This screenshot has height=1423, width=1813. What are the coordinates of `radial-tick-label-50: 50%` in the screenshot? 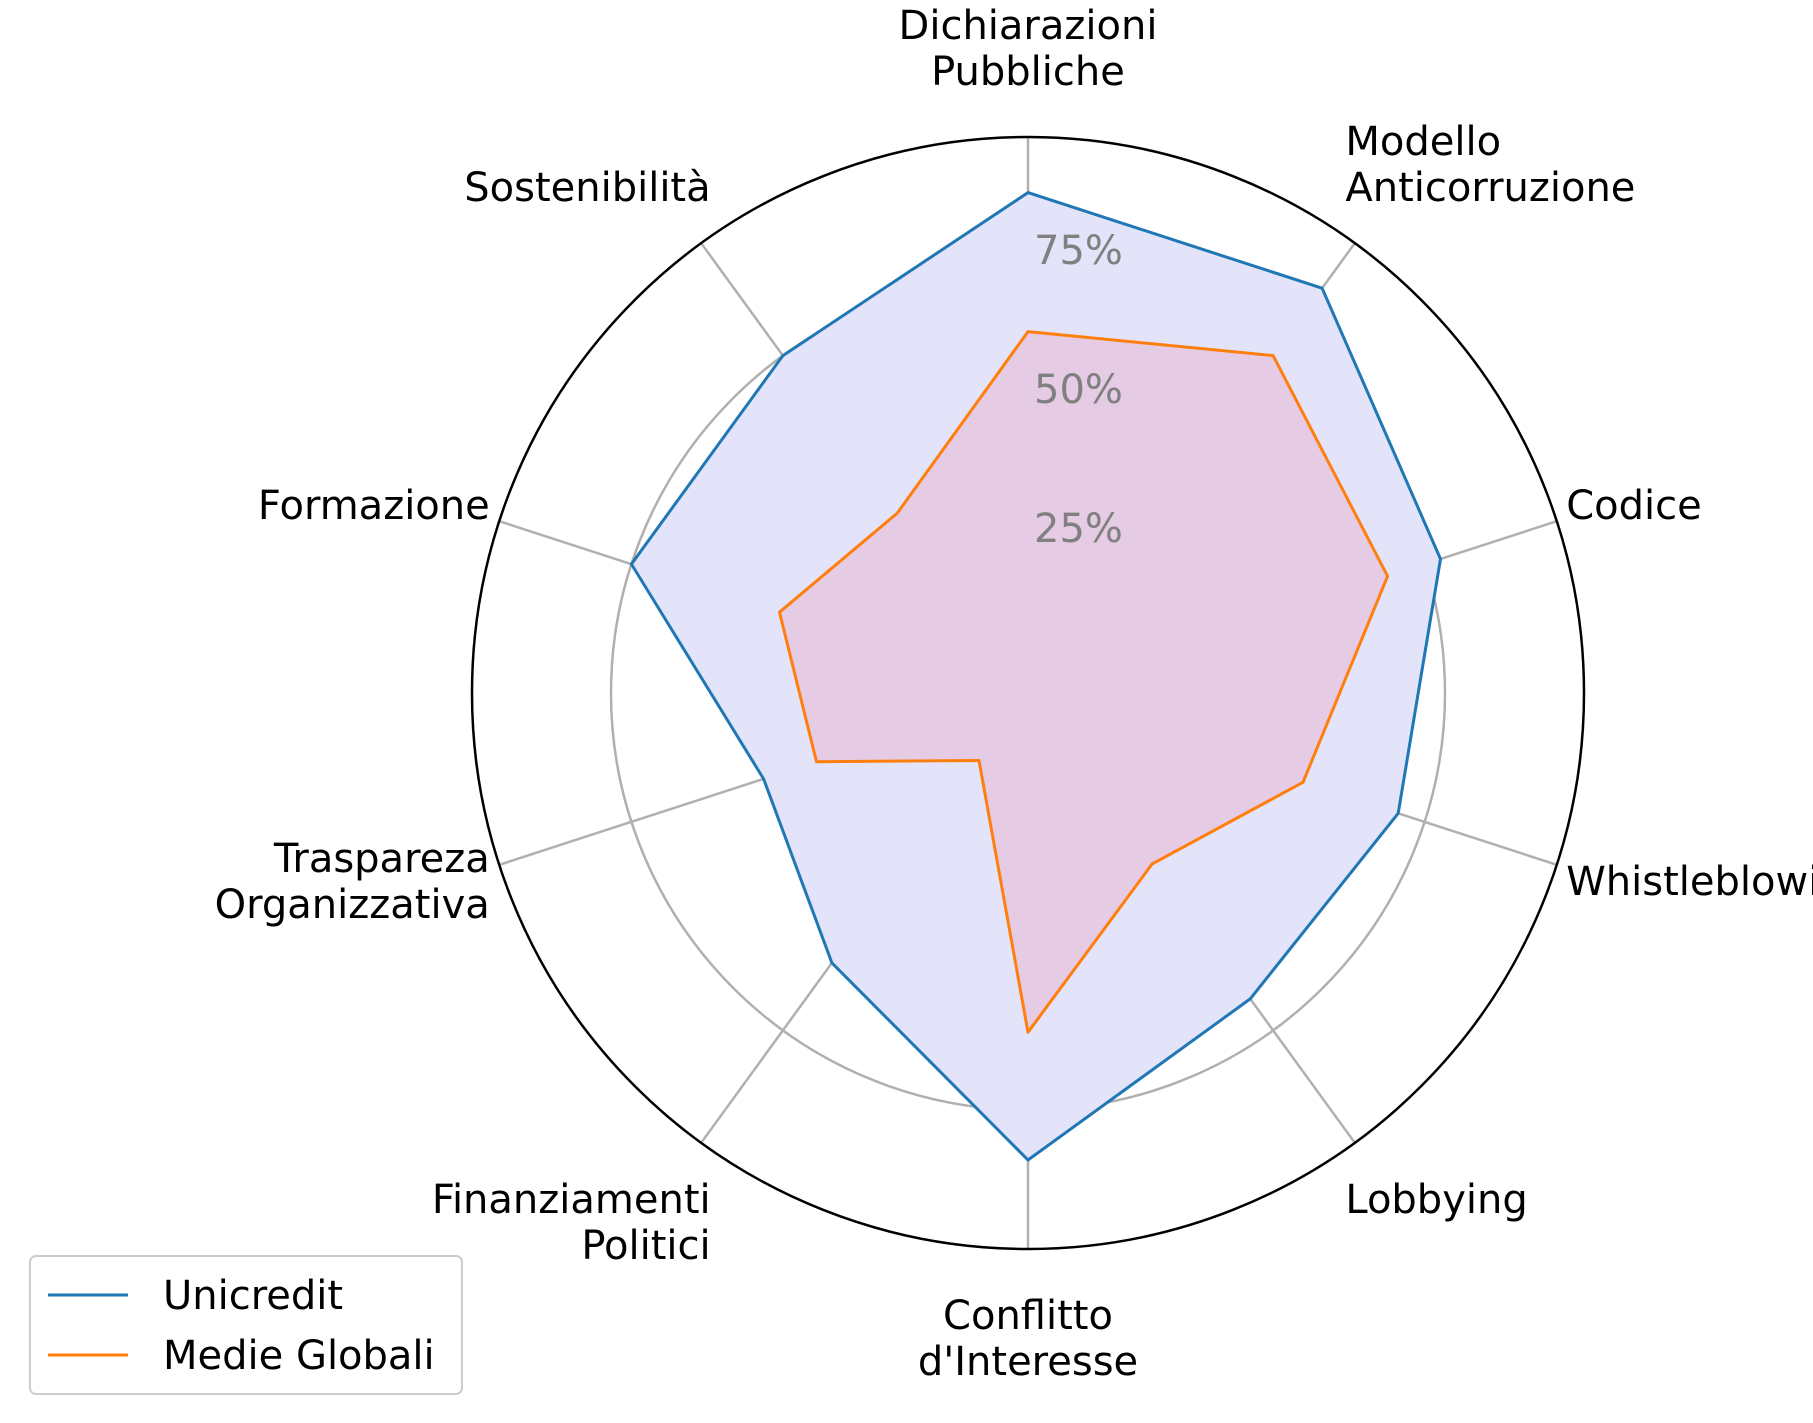 It's located at (1078, 390).